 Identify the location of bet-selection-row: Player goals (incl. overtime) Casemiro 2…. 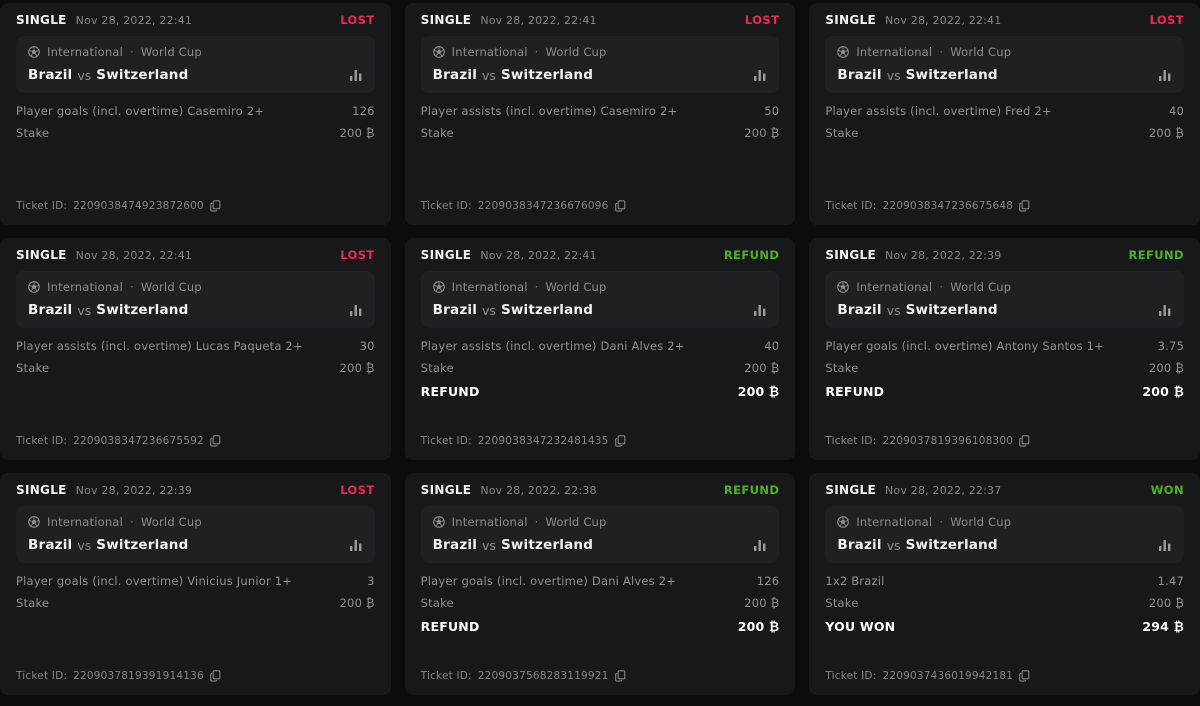
(195, 111).